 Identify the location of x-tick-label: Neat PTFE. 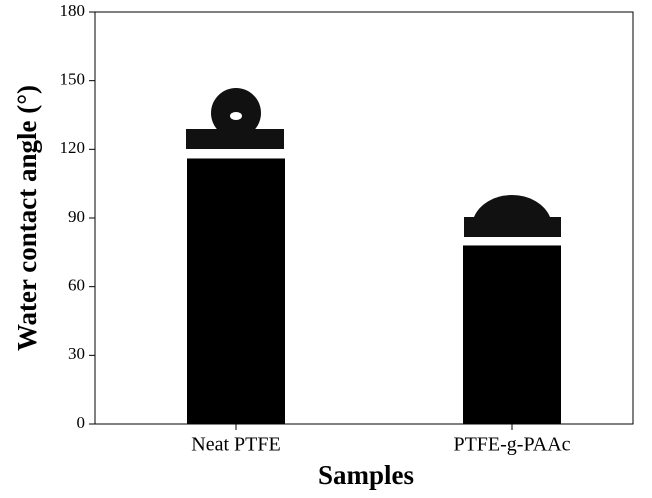
(235, 445).